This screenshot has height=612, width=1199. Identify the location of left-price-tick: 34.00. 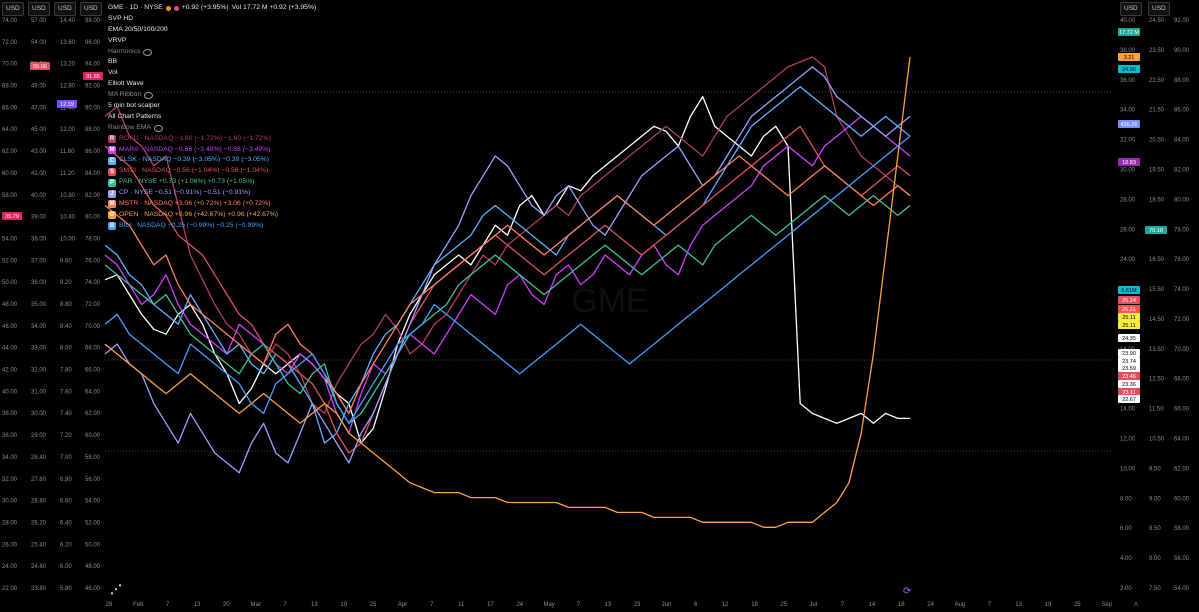
(10, 458).